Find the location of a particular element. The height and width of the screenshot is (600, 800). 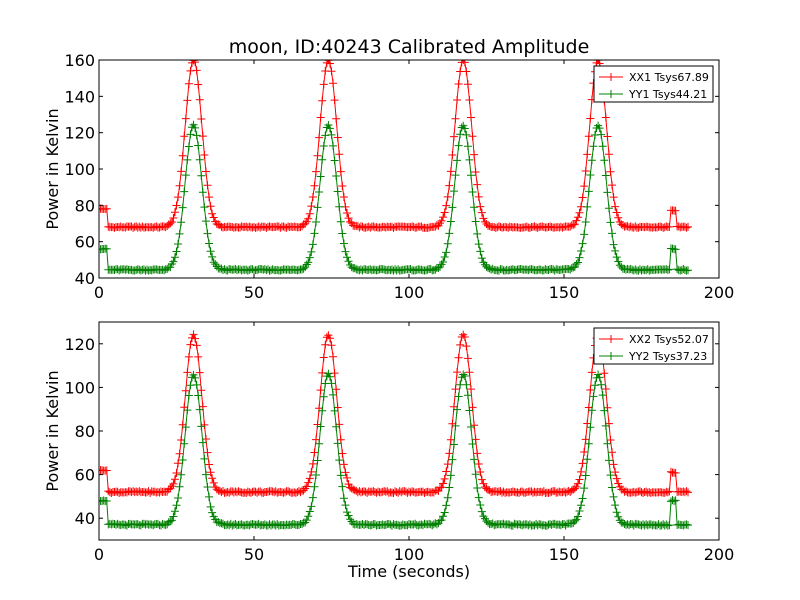

legend-item: XX1 Tsys67.89 is located at coordinates (654, 77).